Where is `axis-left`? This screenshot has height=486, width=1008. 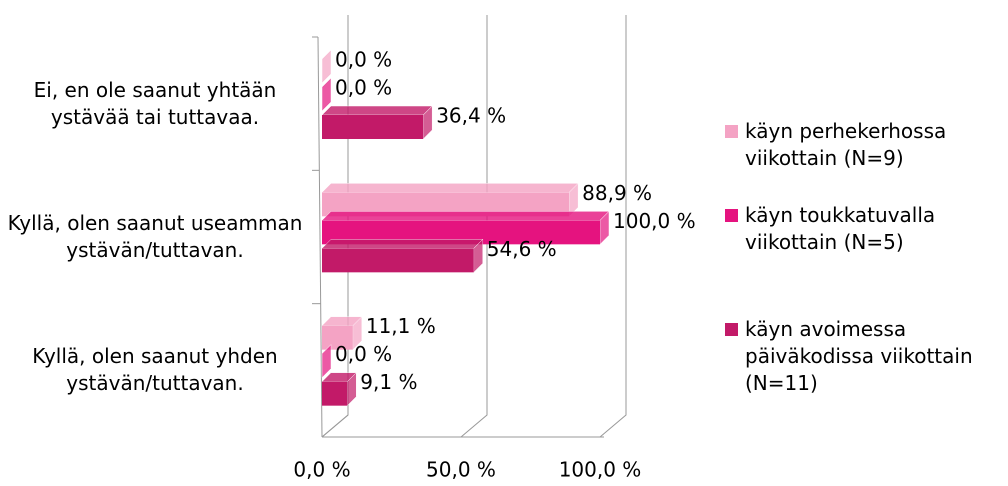 axis-left is located at coordinates (320, 237).